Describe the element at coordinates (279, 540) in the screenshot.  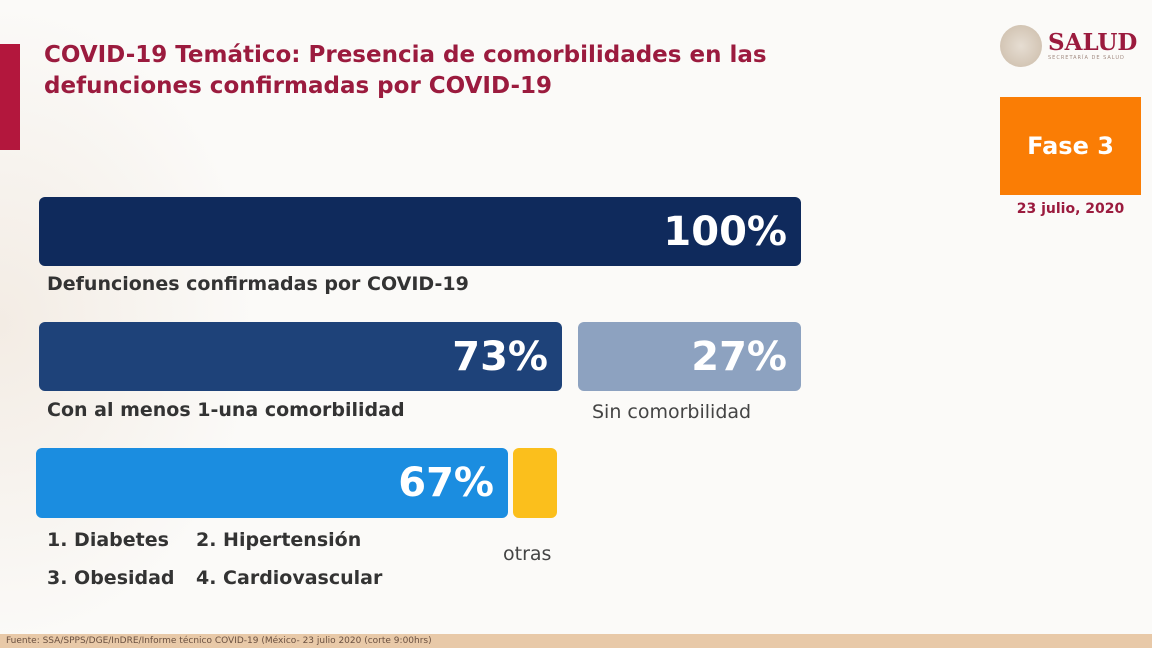
I see `comorbidity-2: 2. Hipertensión` at that location.